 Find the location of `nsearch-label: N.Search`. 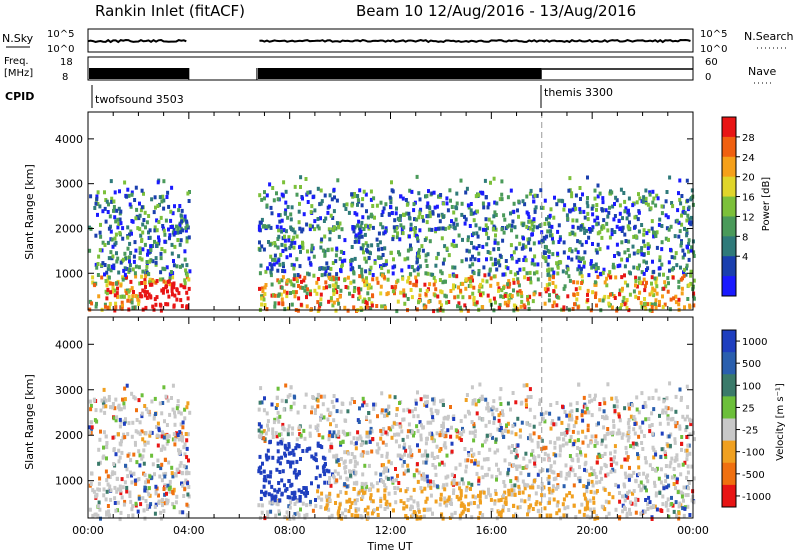

nsearch-label: N.Search is located at coordinates (769, 36).